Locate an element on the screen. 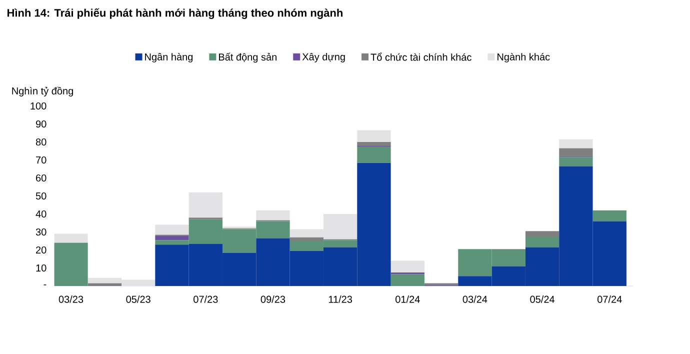 Image resolution: width=690 pixels, height=354 pixels. y-tick-label: 80 is located at coordinates (41, 142).